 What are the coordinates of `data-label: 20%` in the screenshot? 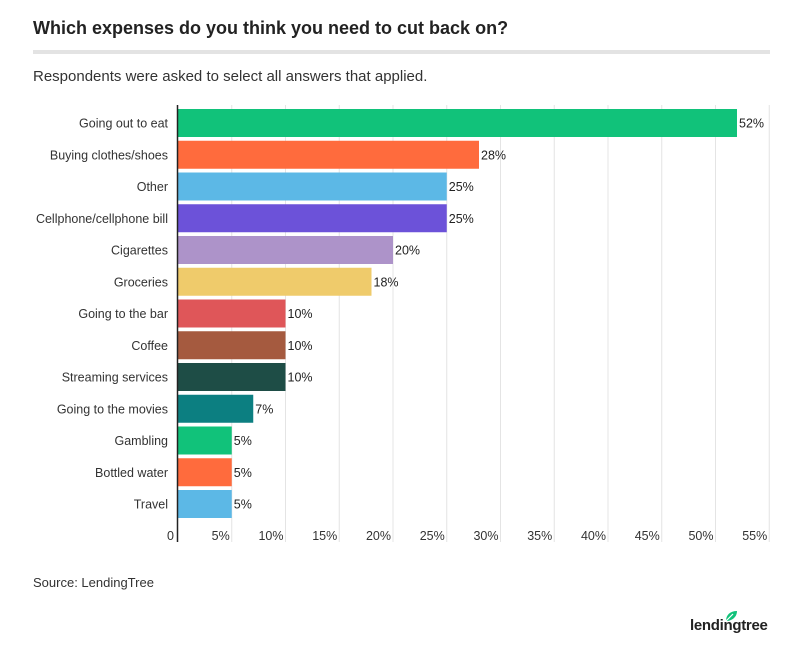 It's located at (407, 251).